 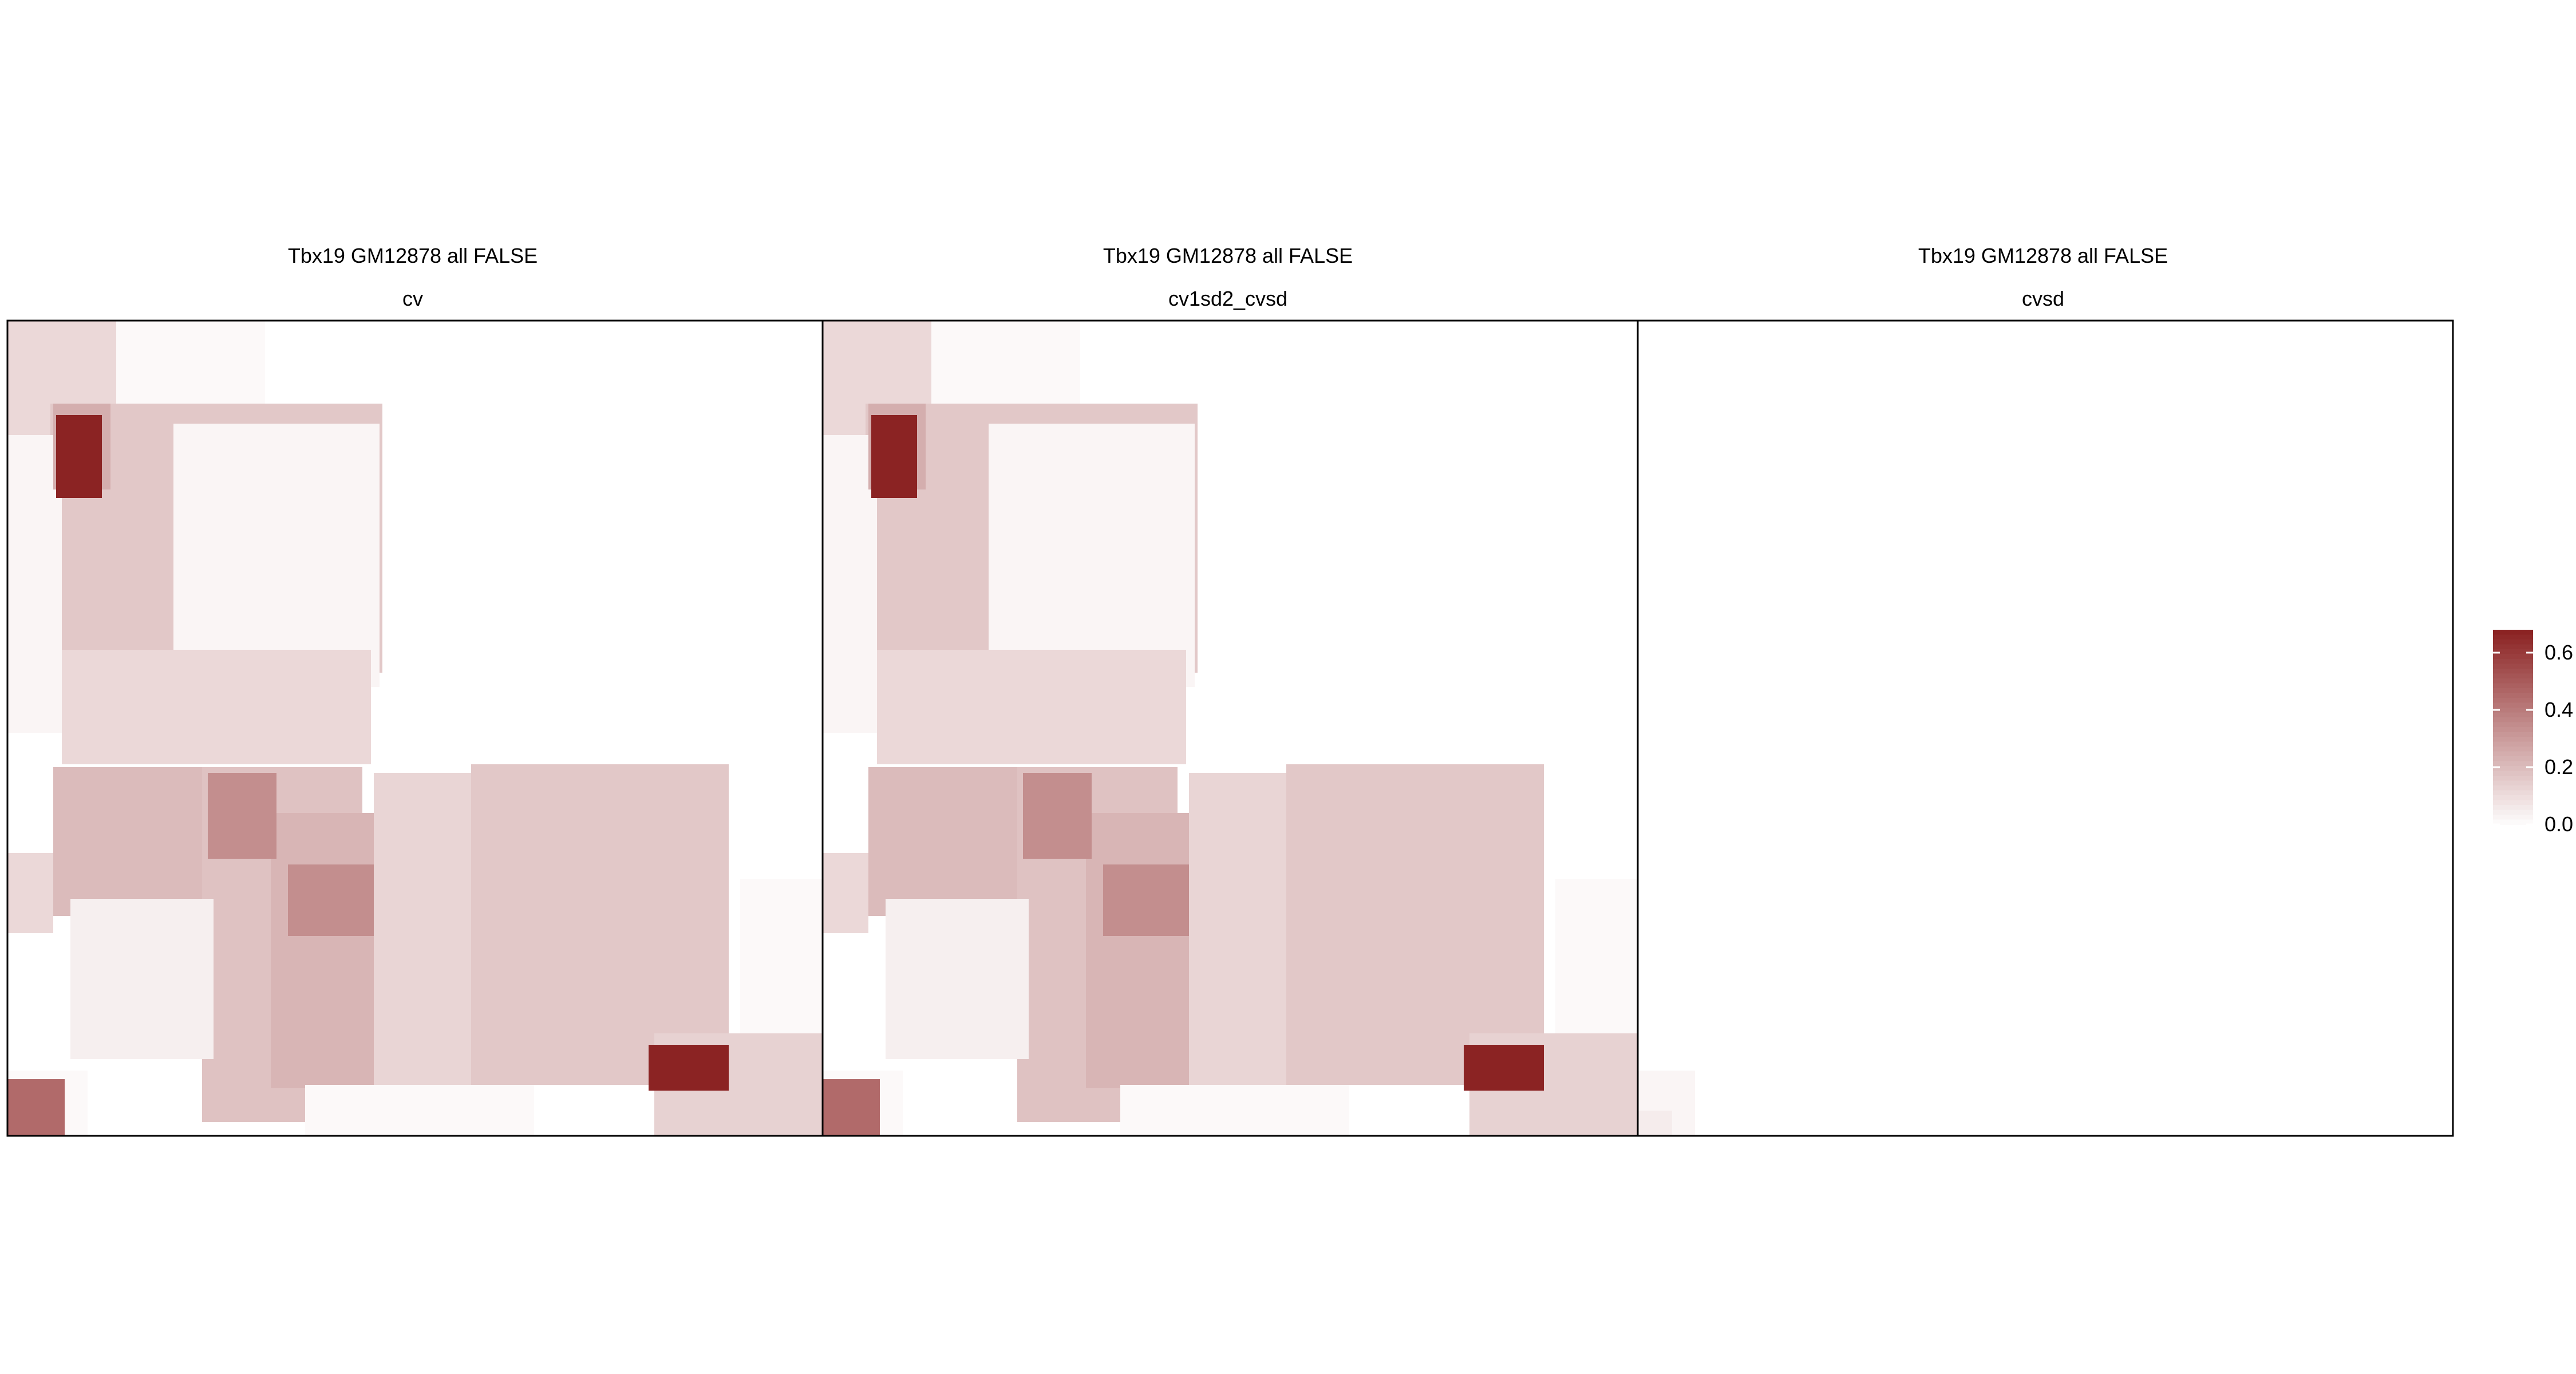 What do you see at coordinates (412, 298) in the screenshot?
I see `panel-1-subtitle: cv` at bounding box center [412, 298].